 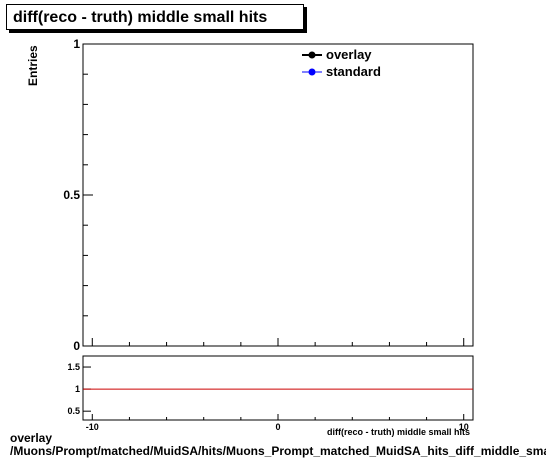 I want to click on y-tick-label: 0, so click(x=76, y=346).